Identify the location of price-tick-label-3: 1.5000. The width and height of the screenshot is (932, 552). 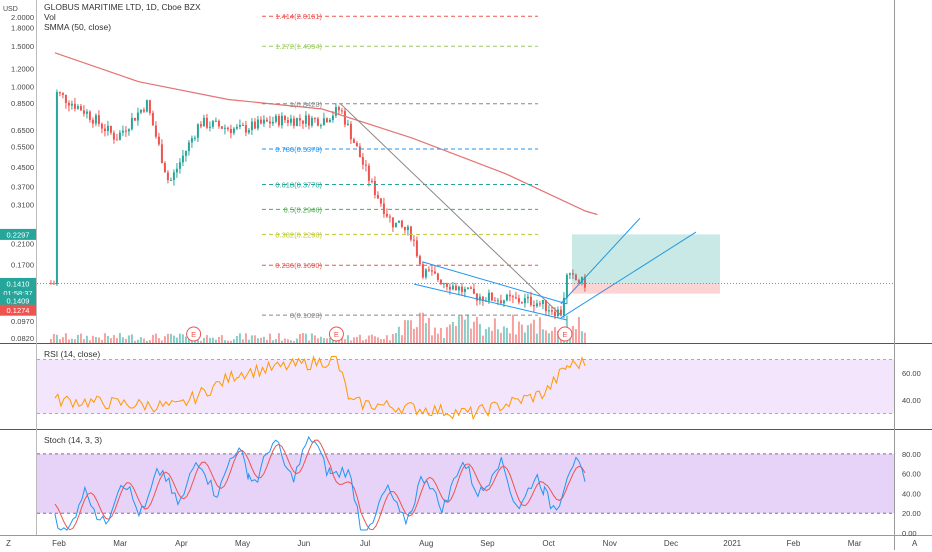
(22, 46).